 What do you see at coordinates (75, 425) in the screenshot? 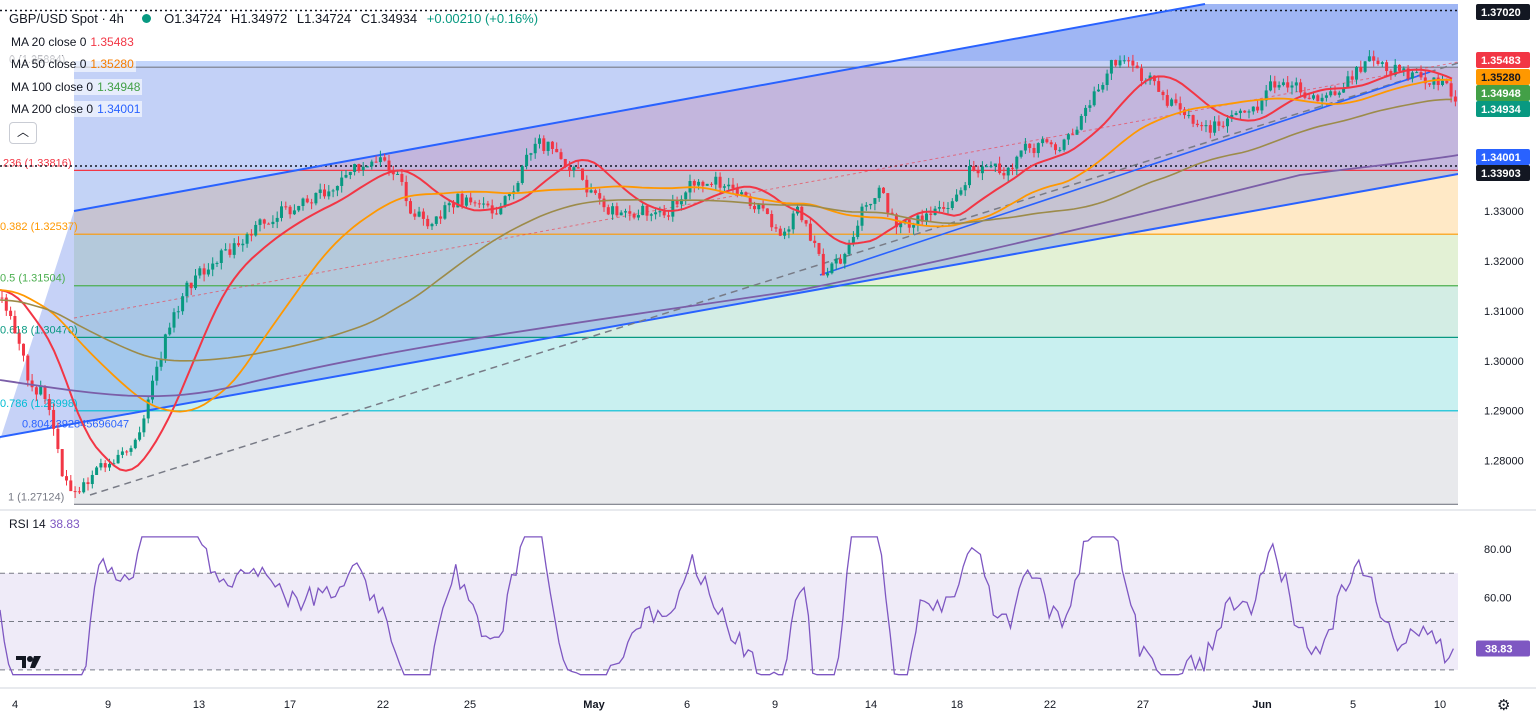
I see `fib-label: 0.8042392845696047` at bounding box center [75, 425].